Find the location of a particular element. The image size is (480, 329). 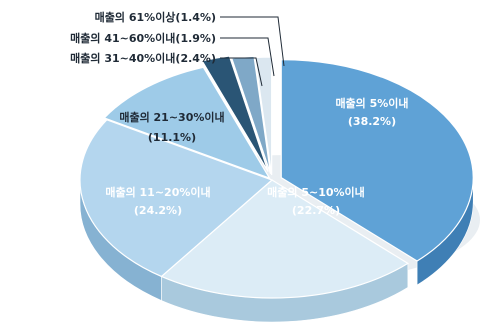

slice-value-label: (38.2%) is located at coordinates (372, 121).